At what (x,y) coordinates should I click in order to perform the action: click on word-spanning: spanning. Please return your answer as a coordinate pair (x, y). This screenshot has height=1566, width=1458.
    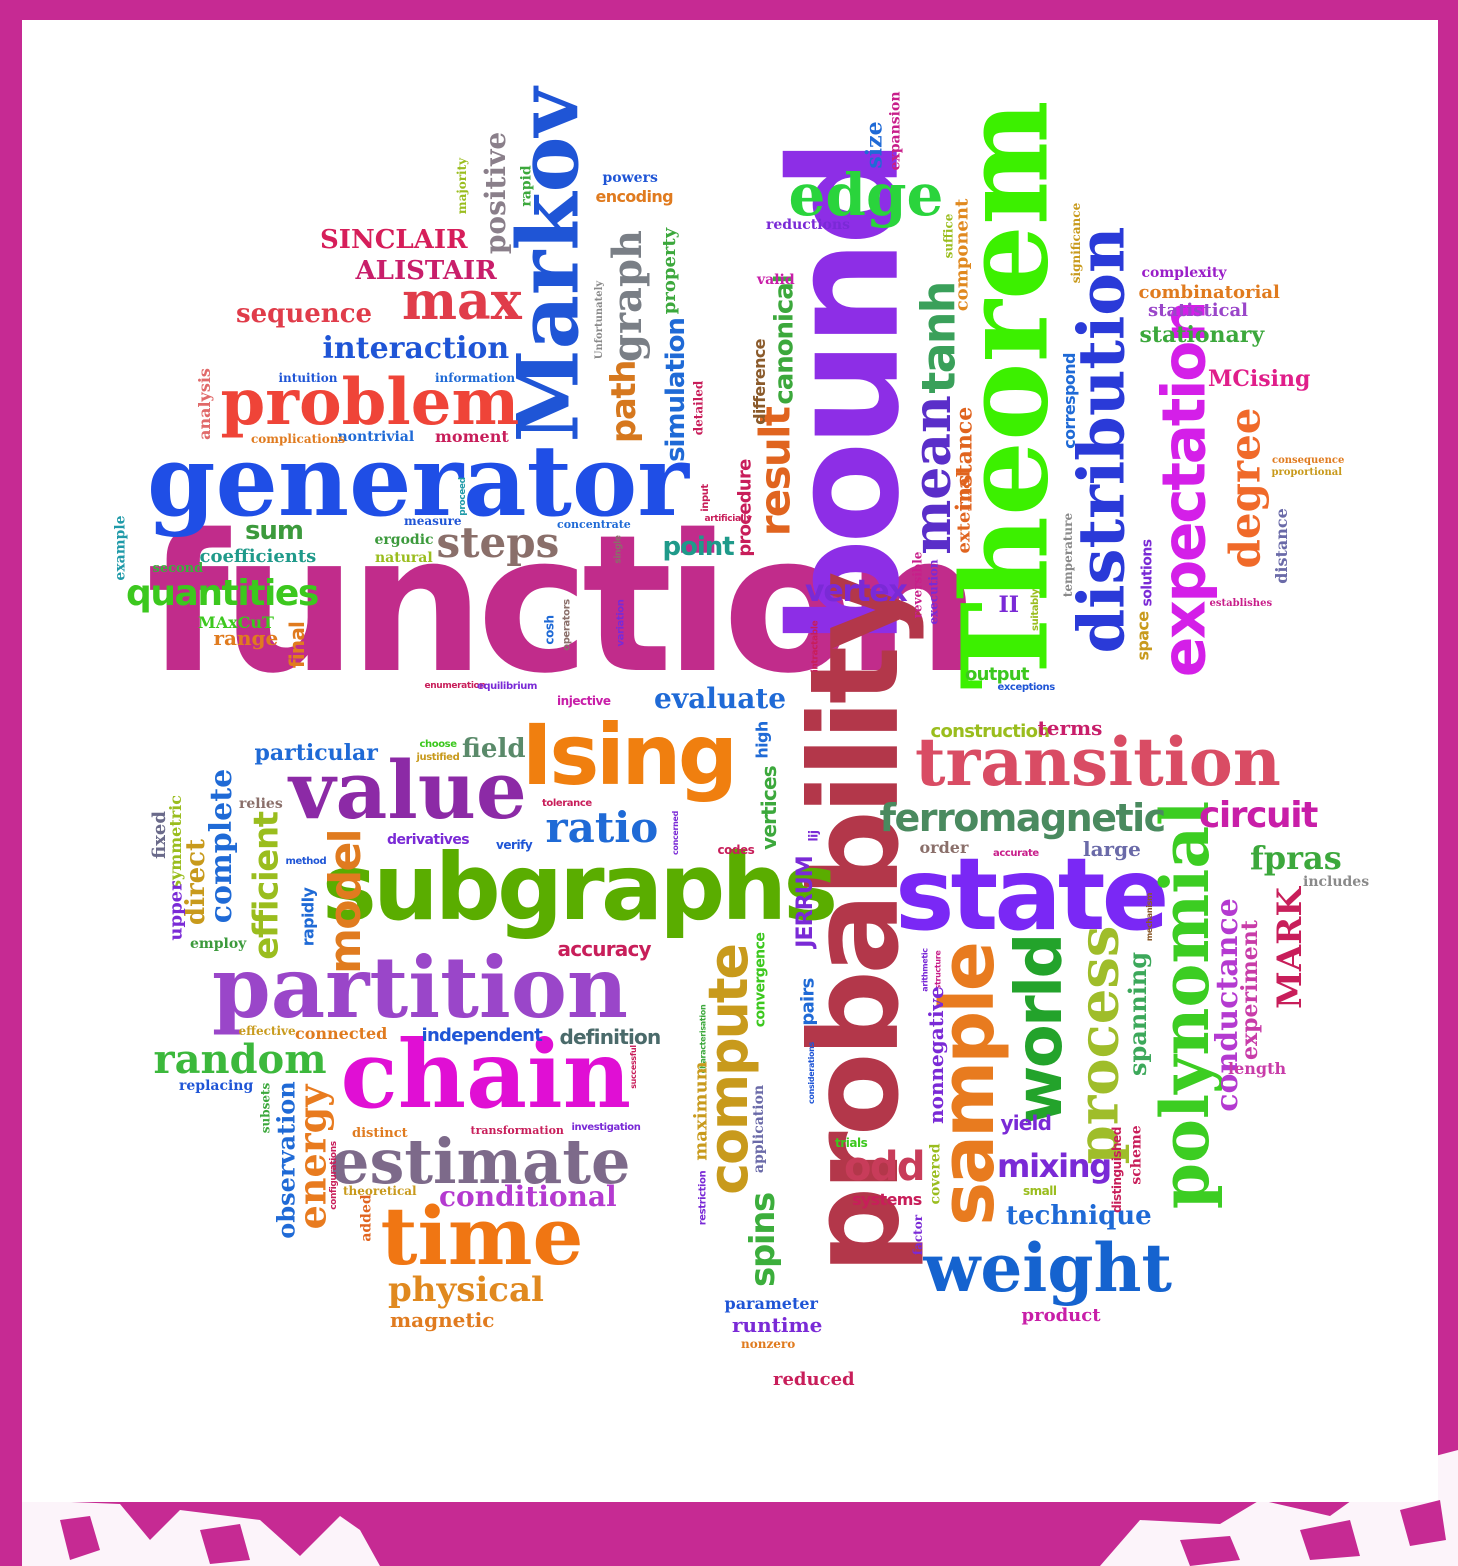
    Looking at the image, I should click on (1138, 1014).